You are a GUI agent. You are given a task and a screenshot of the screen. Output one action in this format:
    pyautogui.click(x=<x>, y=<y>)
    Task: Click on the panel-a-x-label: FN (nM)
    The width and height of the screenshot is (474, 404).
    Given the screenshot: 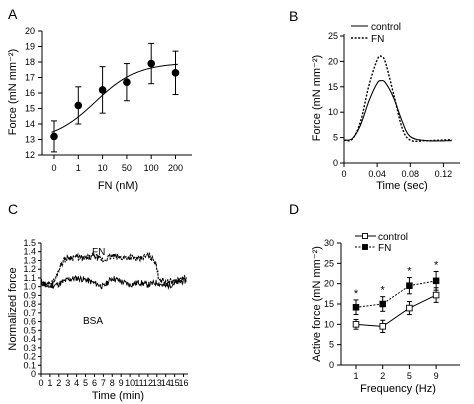 What is the action you would take?
    pyautogui.click(x=118, y=186)
    